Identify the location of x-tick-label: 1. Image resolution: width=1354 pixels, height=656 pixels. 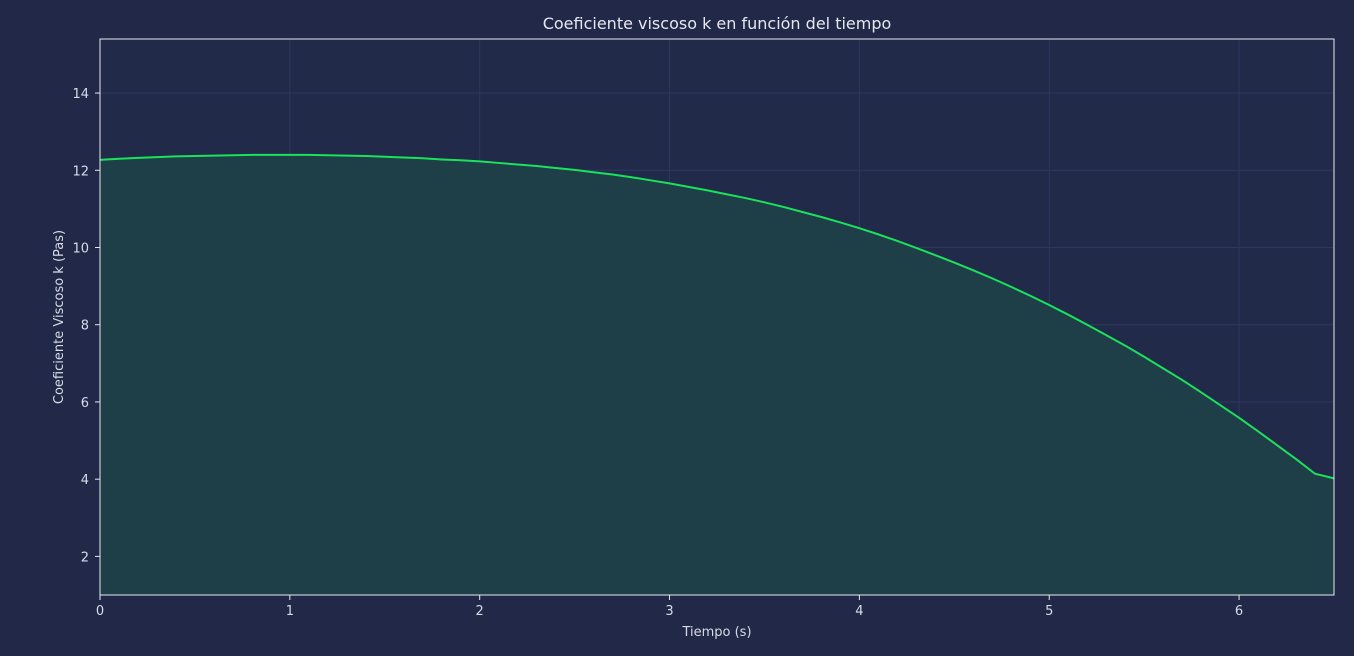
(290, 611).